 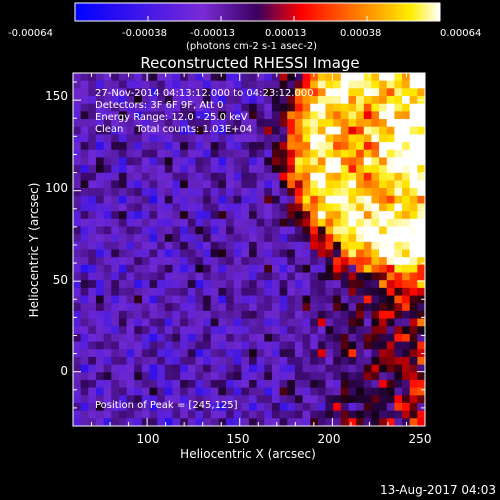 What do you see at coordinates (420, 439) in the screenshot?
I see `x-tick-250: 250` at bounding box center [420, 439].